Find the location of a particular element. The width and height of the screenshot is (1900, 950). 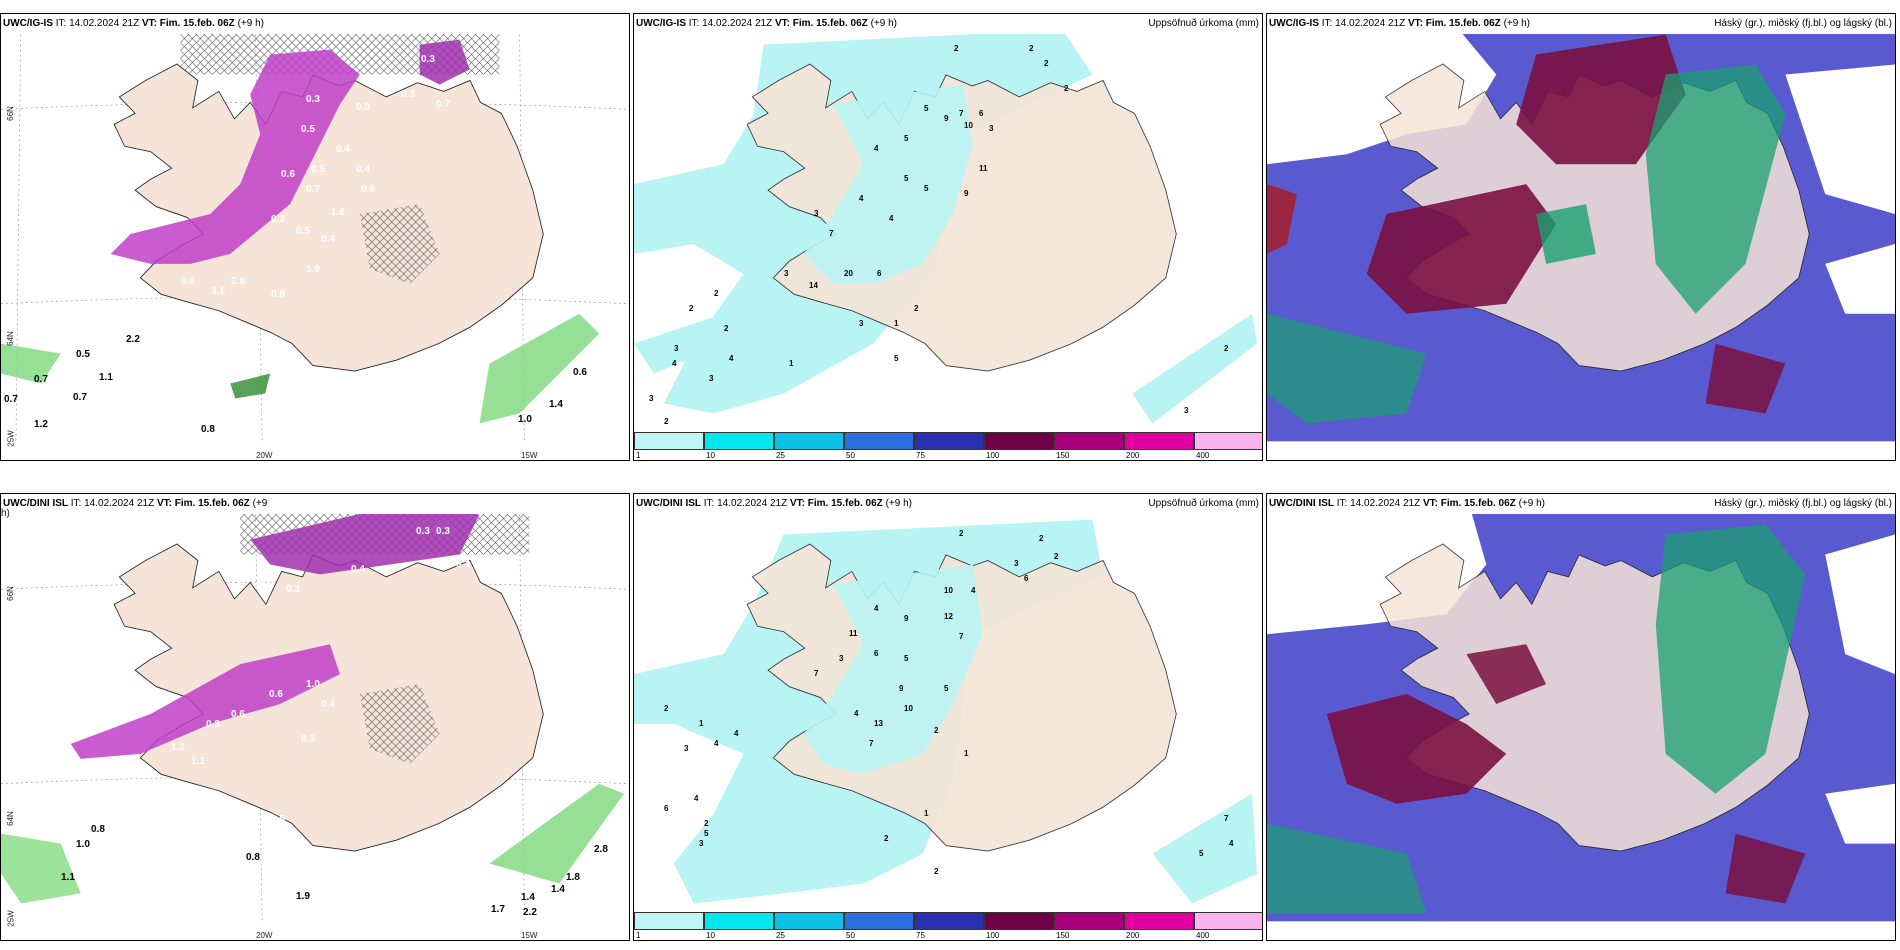

lon-label: 15W is located at coordinates (529, 455).